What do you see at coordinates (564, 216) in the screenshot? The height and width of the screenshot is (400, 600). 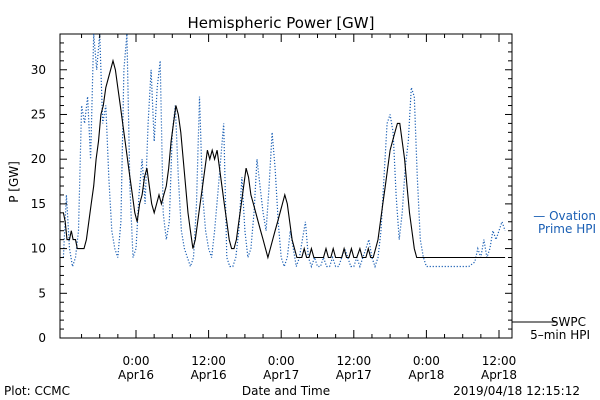 I see `legend-ovation-line1: — Ovation` at bounding box center [564, 216].